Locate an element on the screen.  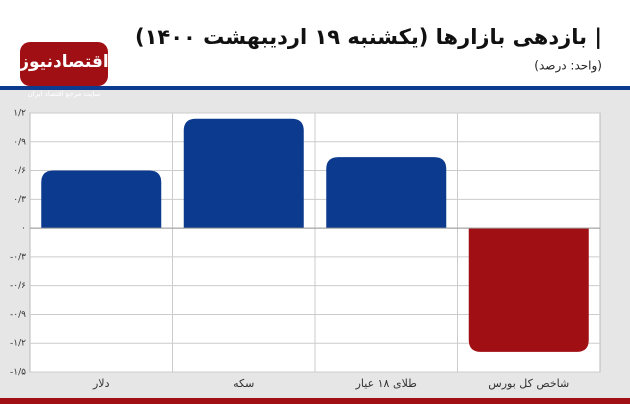
logo-tagline: سایت مرجع اقتصاد ایران is located at coordinates (64, 94).